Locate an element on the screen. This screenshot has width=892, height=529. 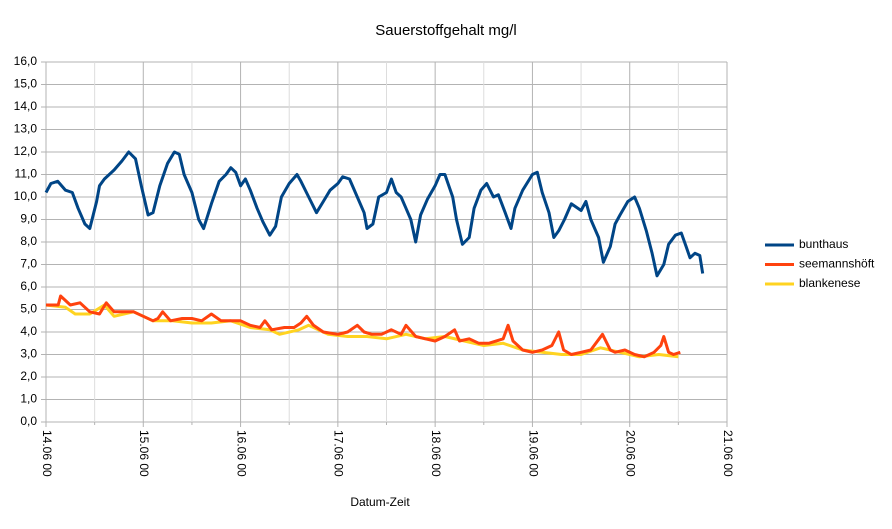
y-tick-label: 4,0 is located at coordinates (28, 331).